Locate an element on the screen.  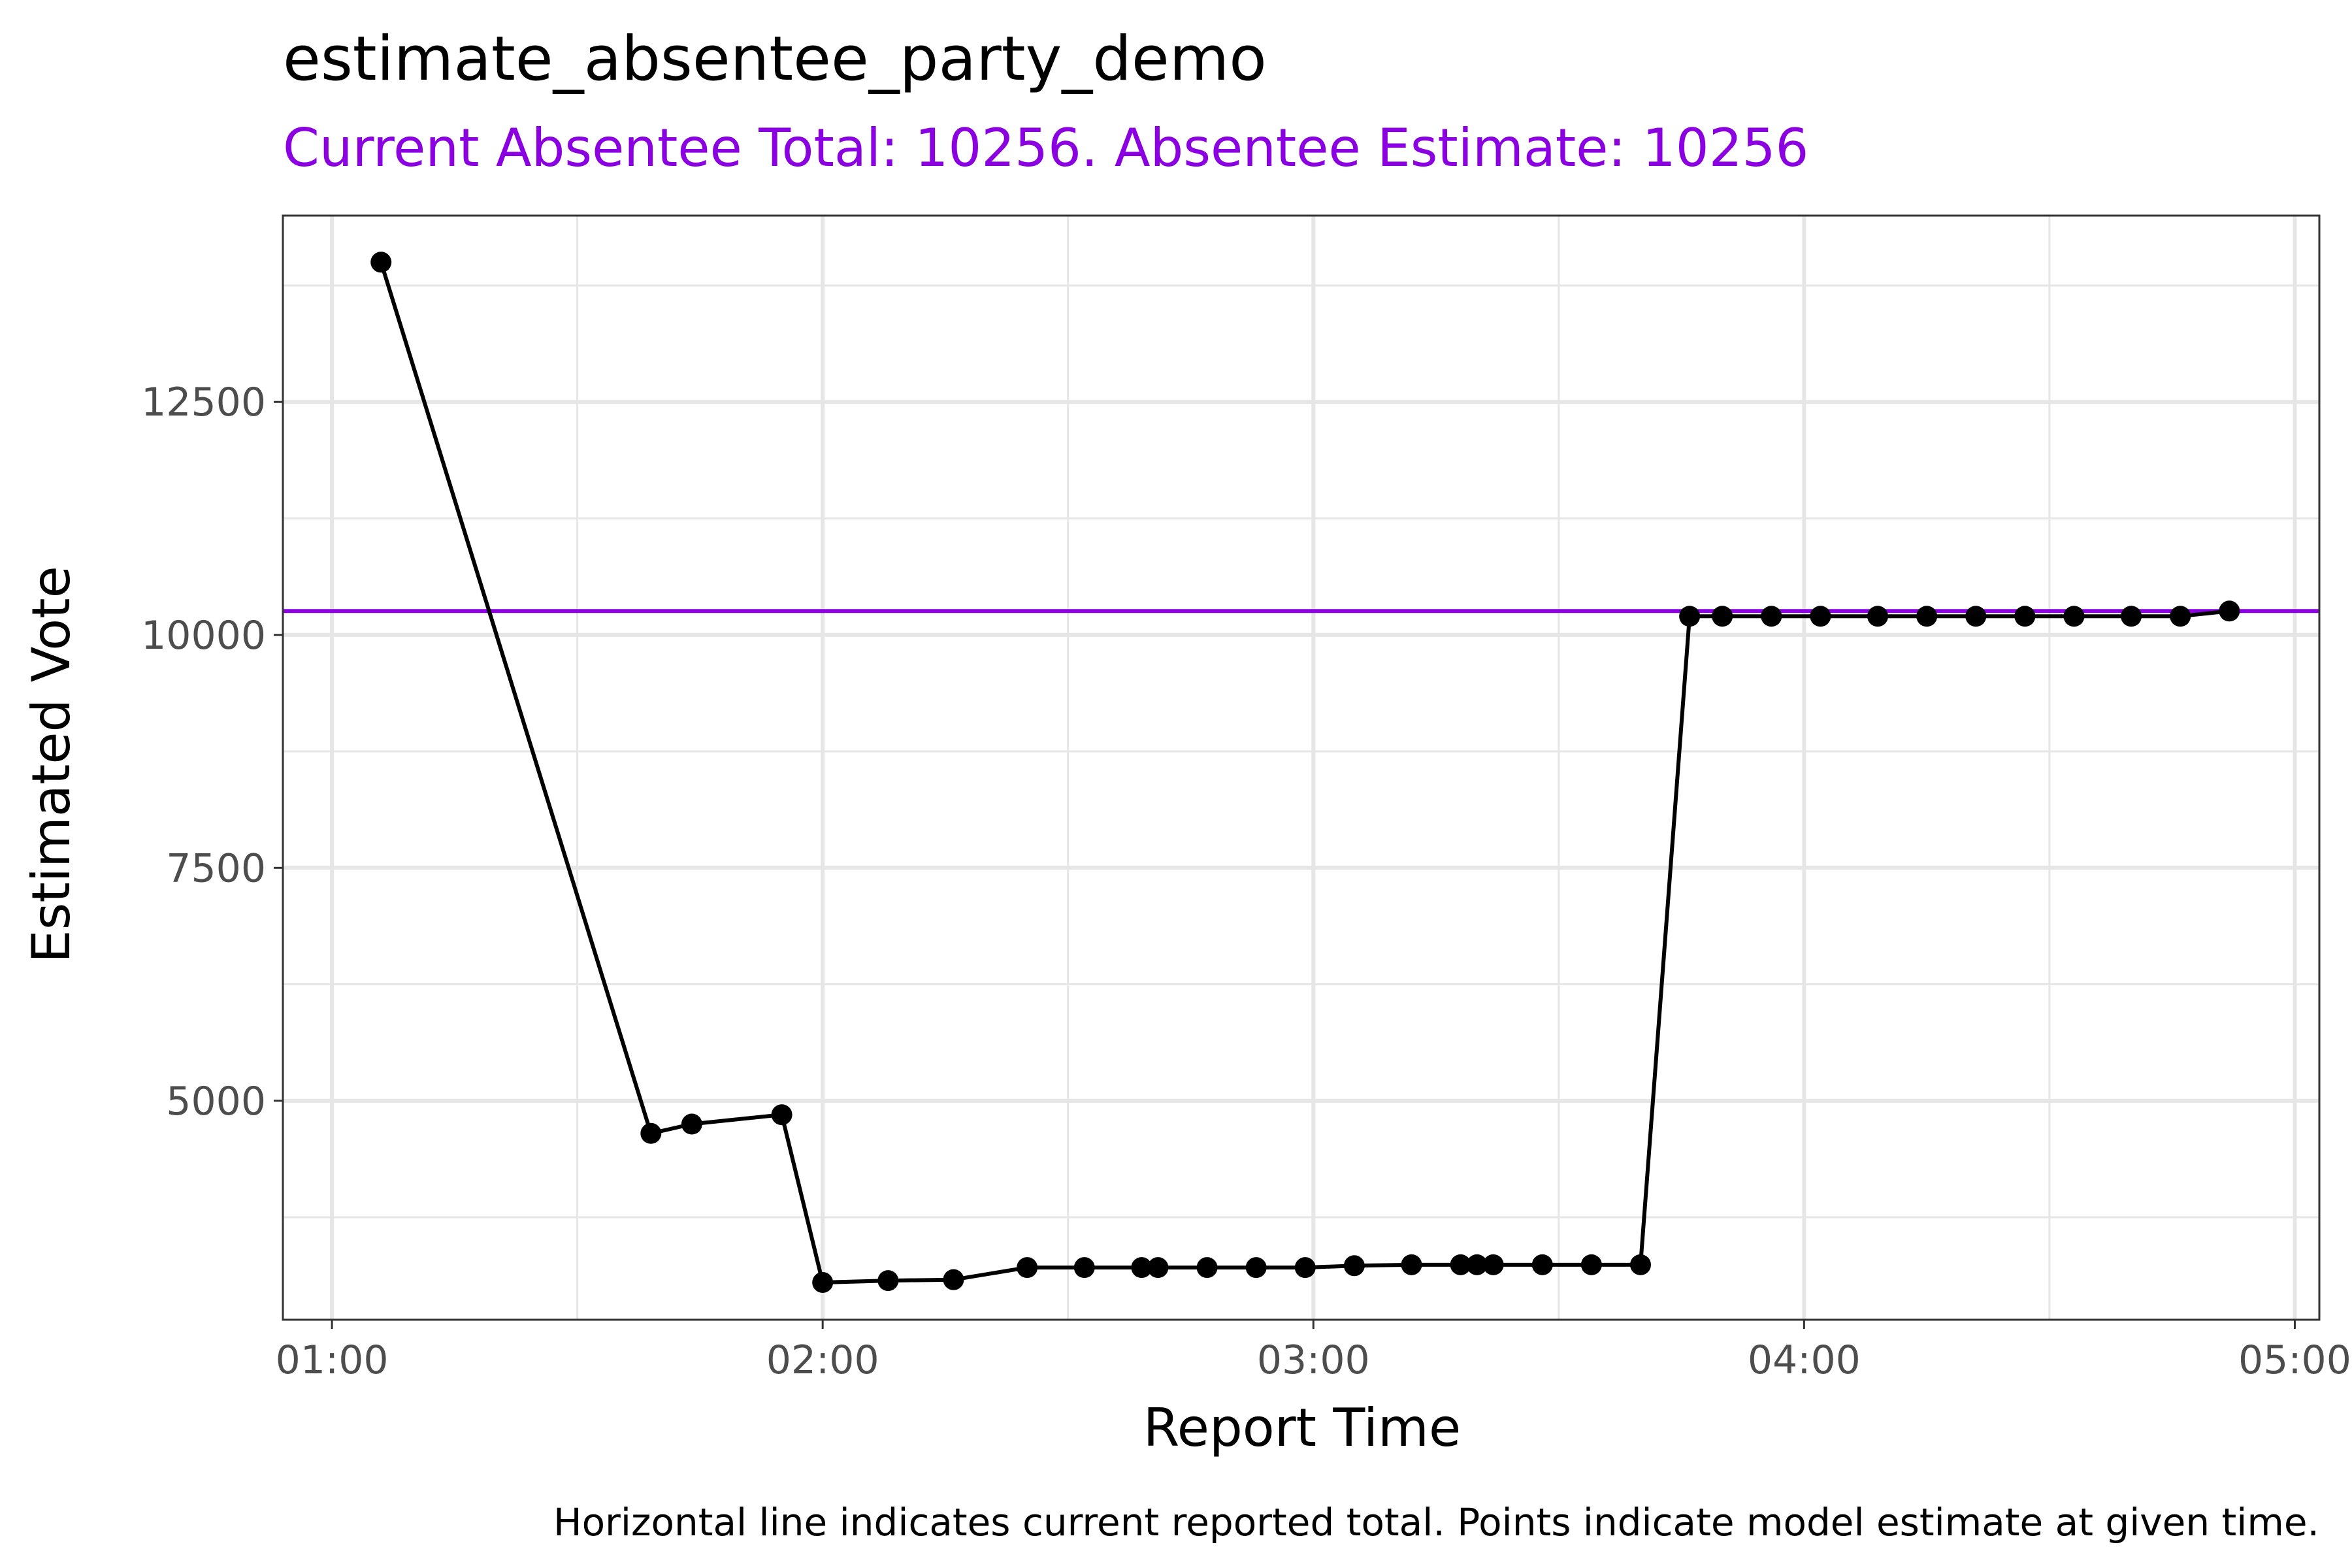
y-tick-label: 5000 is located at coordinates (216, 1101).